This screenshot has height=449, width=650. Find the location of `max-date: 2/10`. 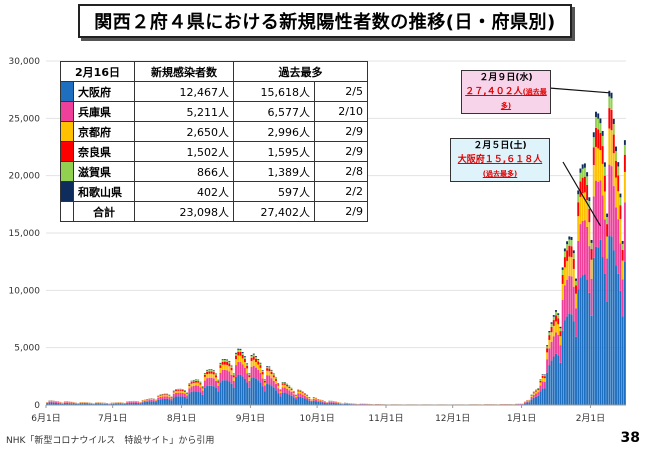

max-date: 2/10 is located at coordinates (341, 111).